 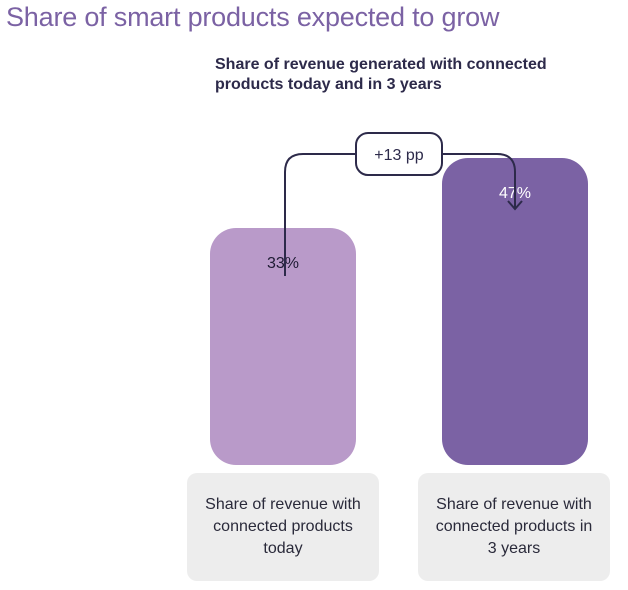 I want to click on delta-label: +13 pp, so click(x=398, y=155).